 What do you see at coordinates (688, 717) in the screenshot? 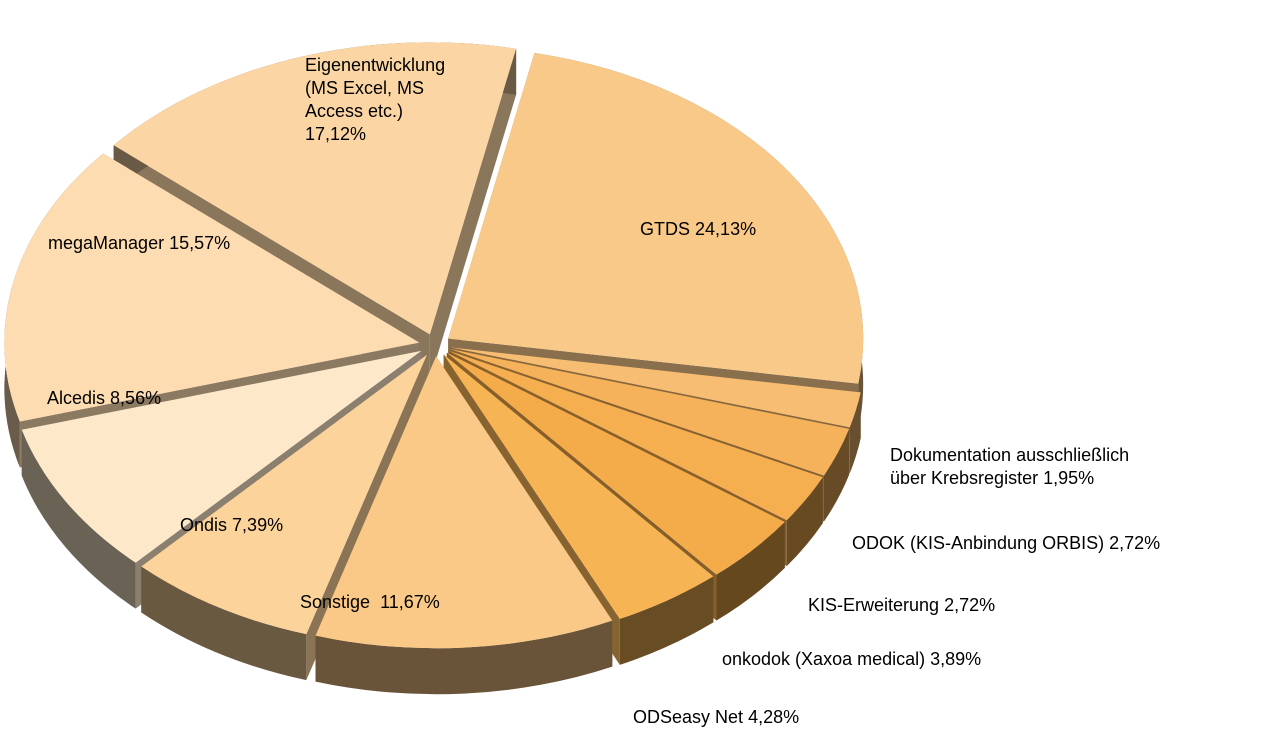
I see `category-label: ODSeasy Net` at bounding box center [688, 717].